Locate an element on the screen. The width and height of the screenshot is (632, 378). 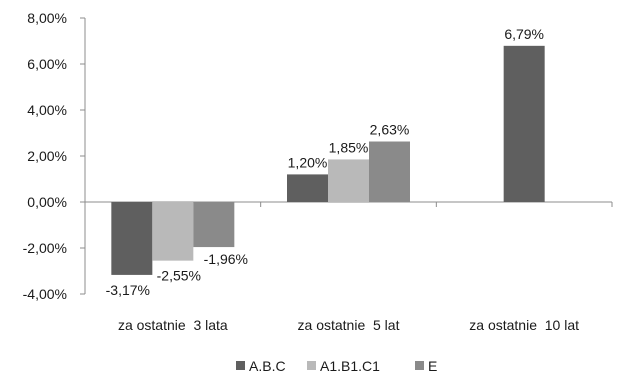
y-tick-label: -4,00% is located at coordinates (45, 294).